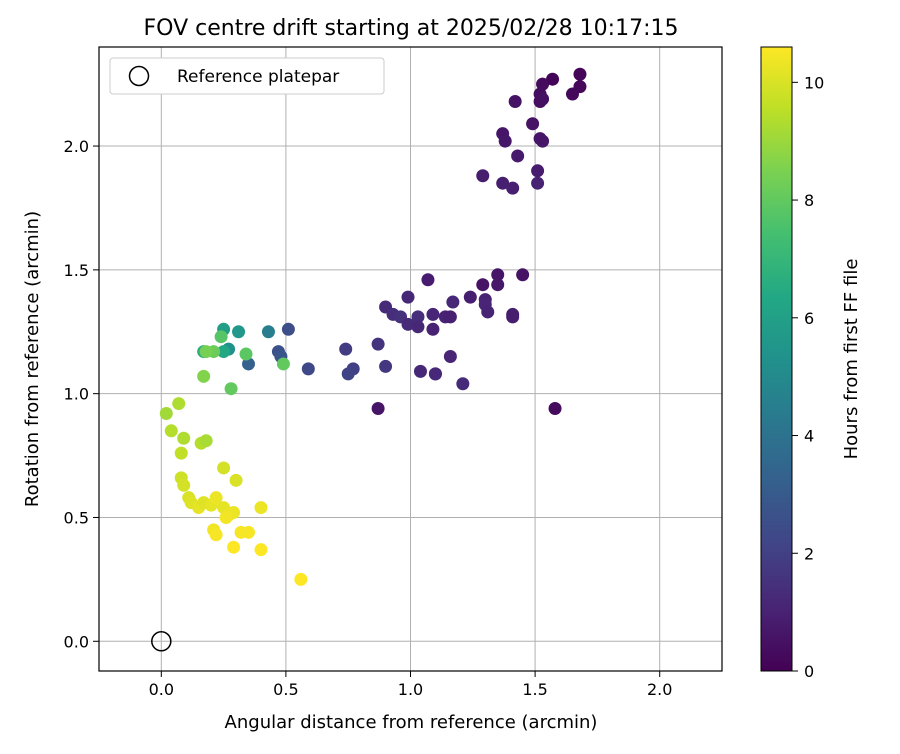  Describe the element at coordinates (76, 146) in the screenshot. I see `y-tick-label: 2.0` at that location.